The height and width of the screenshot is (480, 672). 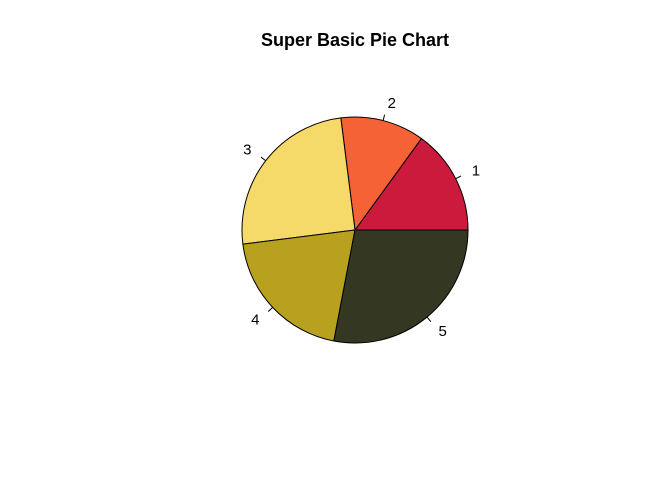 I want to click on pie-label-1: 1, so click(x=476, y=171).